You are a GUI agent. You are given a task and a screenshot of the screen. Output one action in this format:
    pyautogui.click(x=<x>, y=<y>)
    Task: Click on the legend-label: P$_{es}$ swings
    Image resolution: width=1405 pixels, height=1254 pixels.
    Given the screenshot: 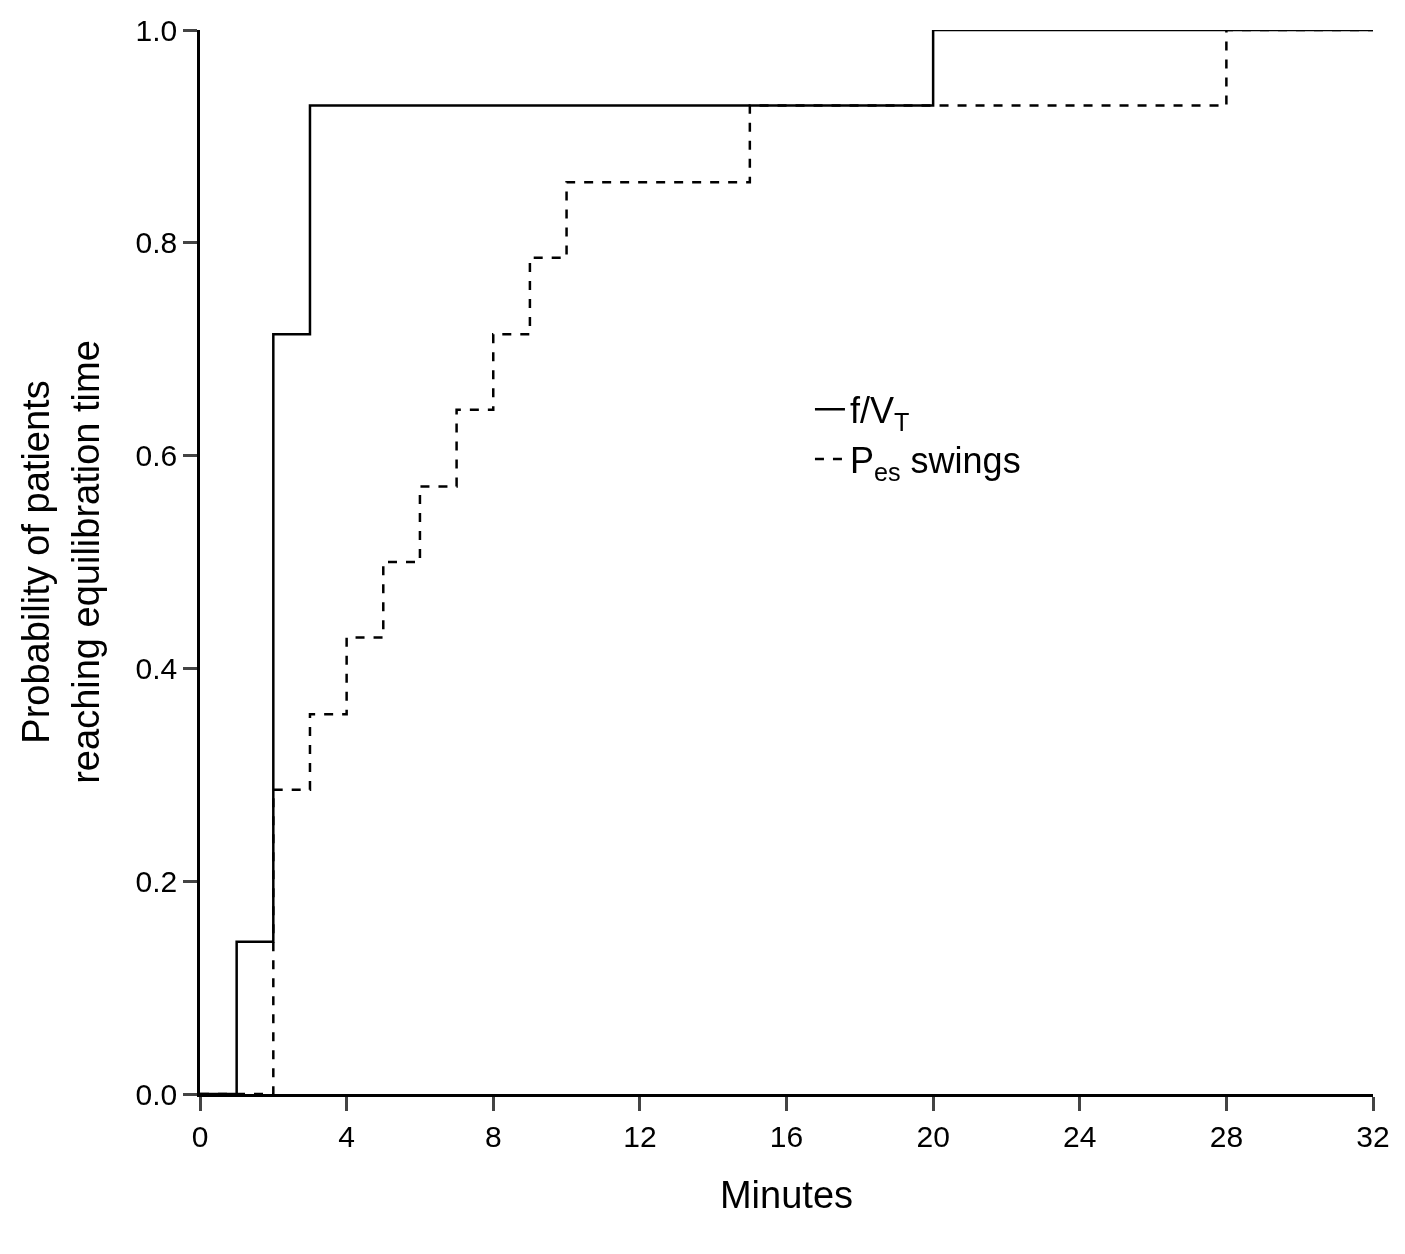 What is the action you would take?
    pyautogui.click(x=935, y=463)
    